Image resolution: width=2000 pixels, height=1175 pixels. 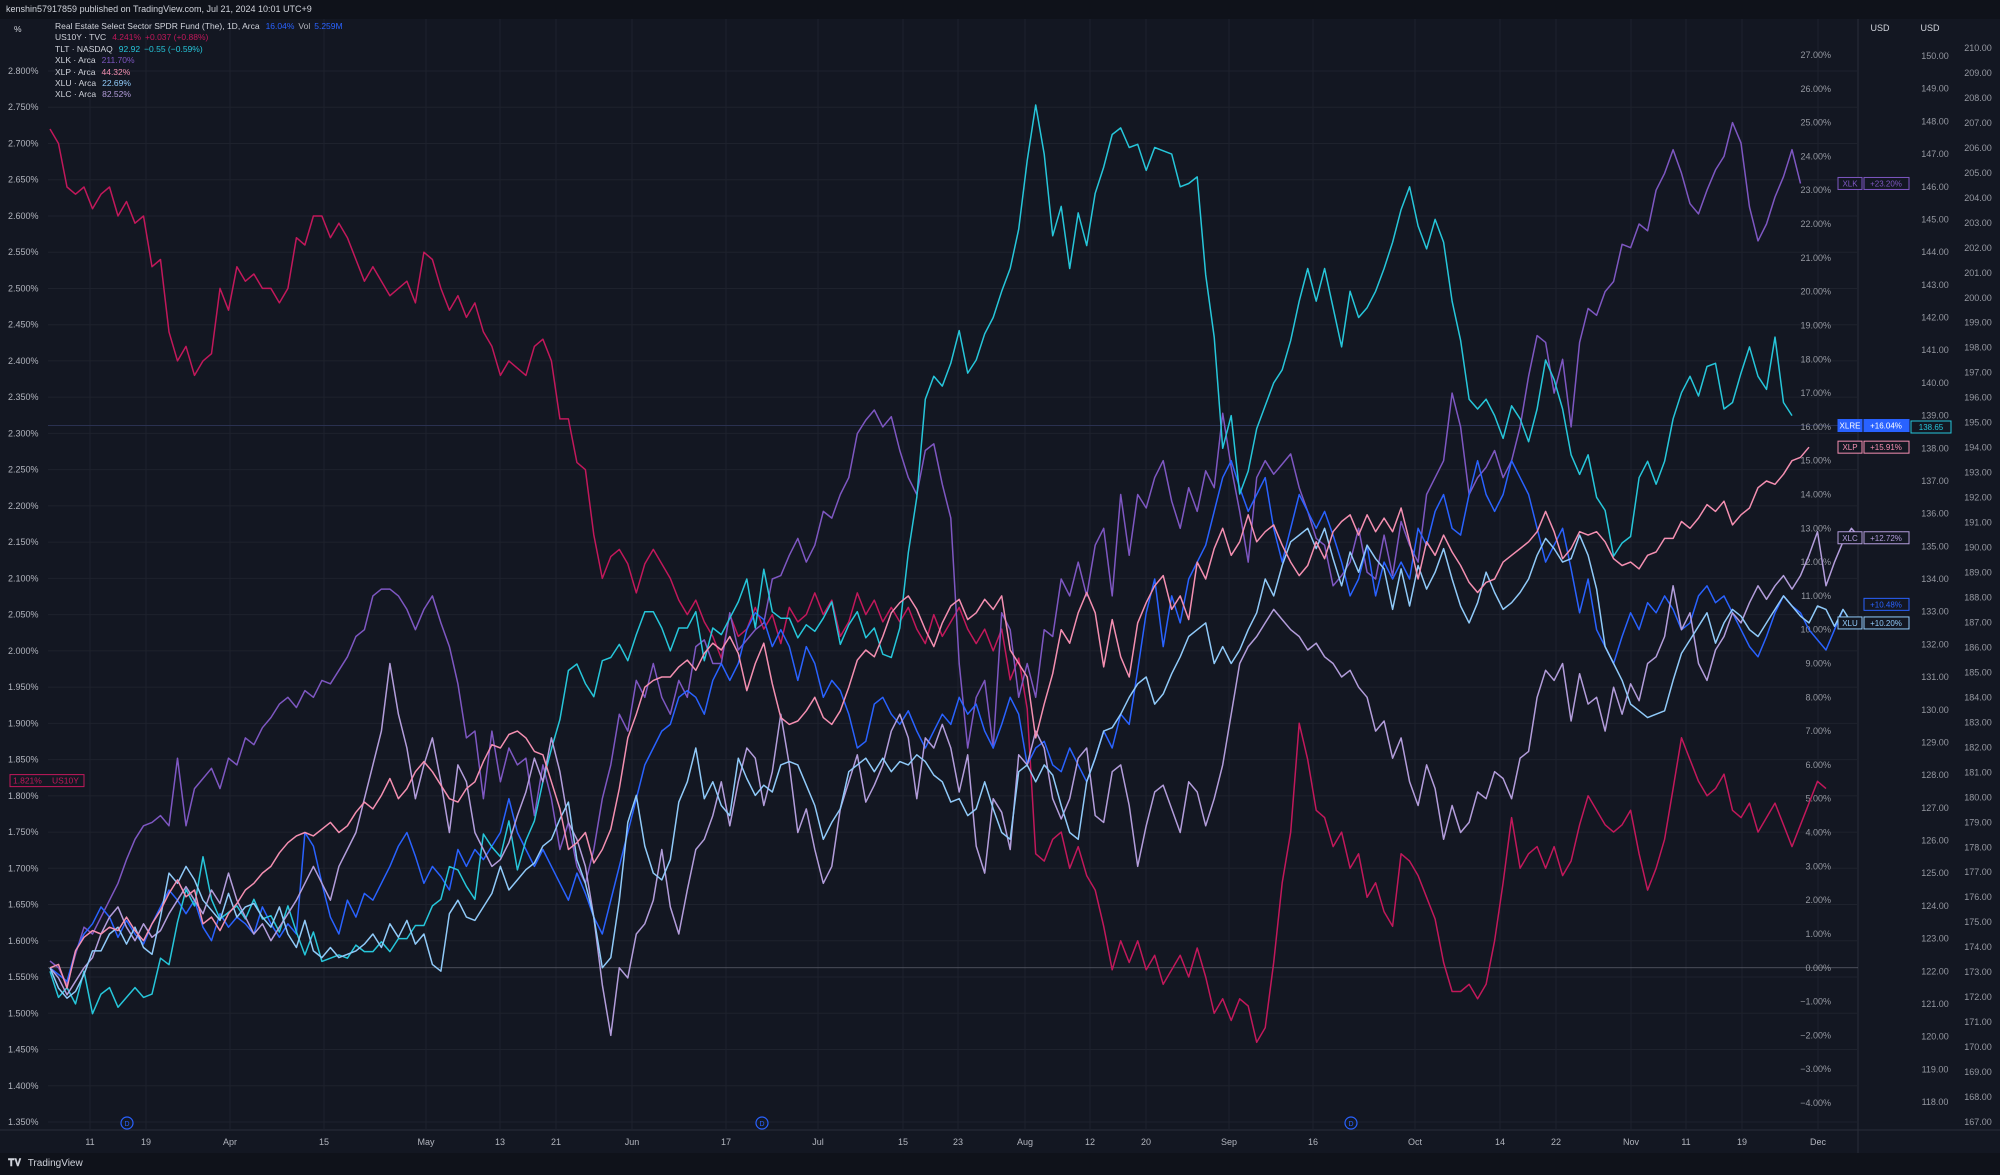 I want to click on usd-axis-2-unit: USD, so click(x=1930, y=28).